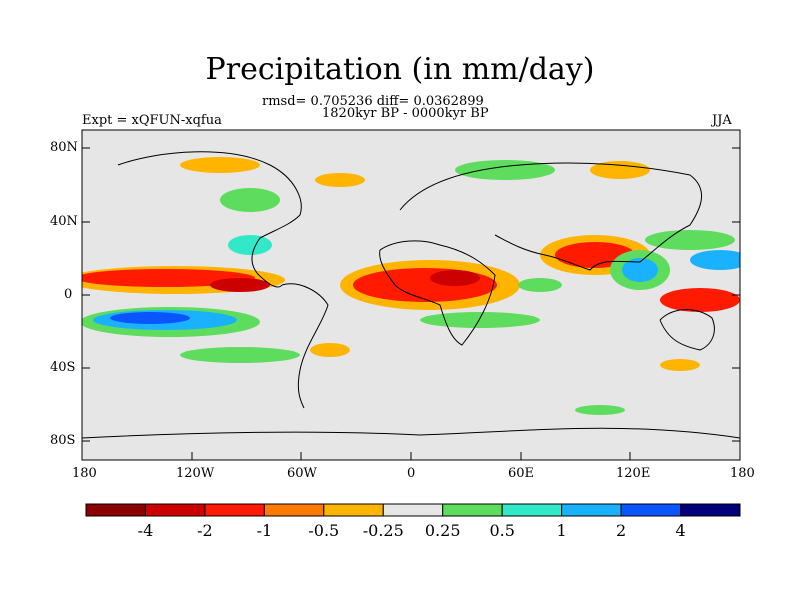  What do you see at coordinates (146, 530) in the screenshot?
I see `colorbar-label: -4` at bounding box center [146, 530].